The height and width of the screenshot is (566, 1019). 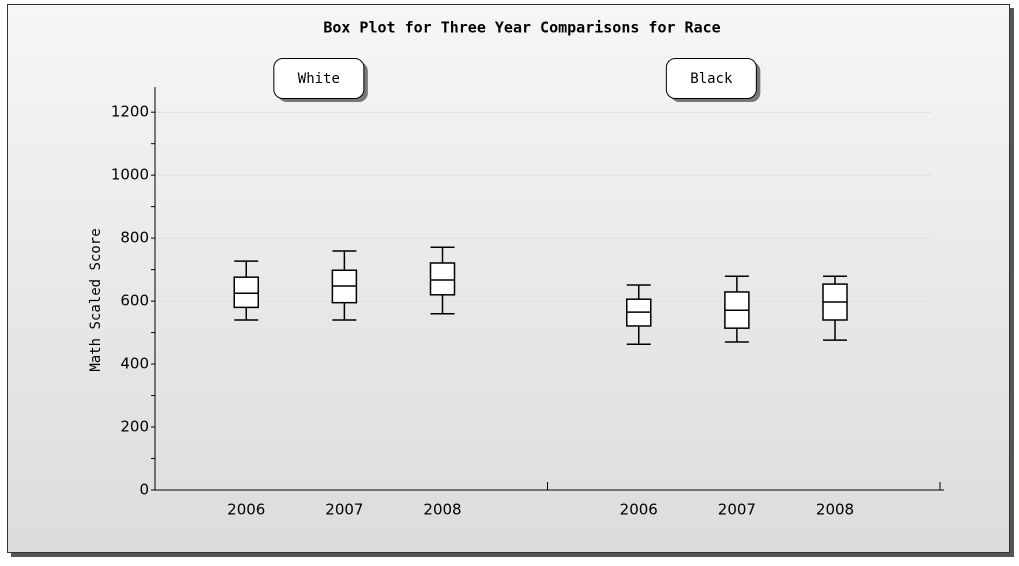 I want to click on y-tick-label: 1200, so click(x=130, y=112).